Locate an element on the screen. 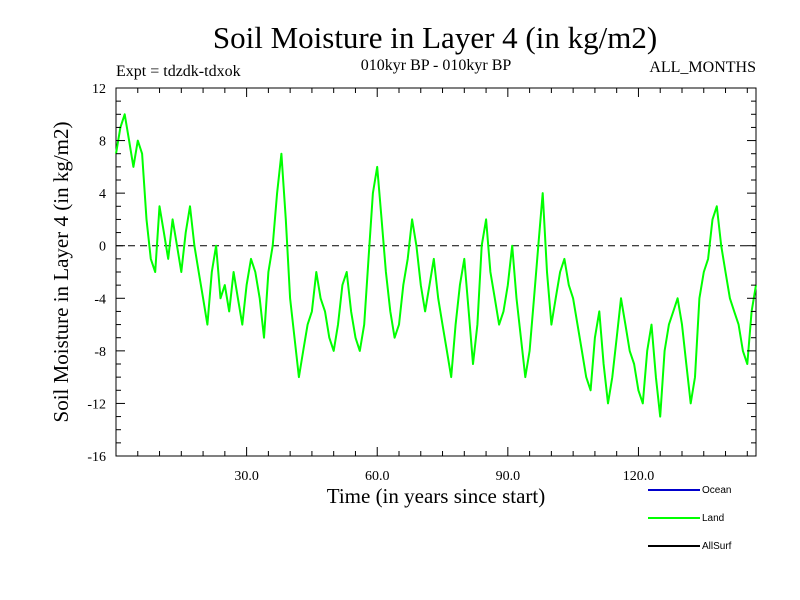  x-tick-label: 90.0 is located at coordinates (508, 476).